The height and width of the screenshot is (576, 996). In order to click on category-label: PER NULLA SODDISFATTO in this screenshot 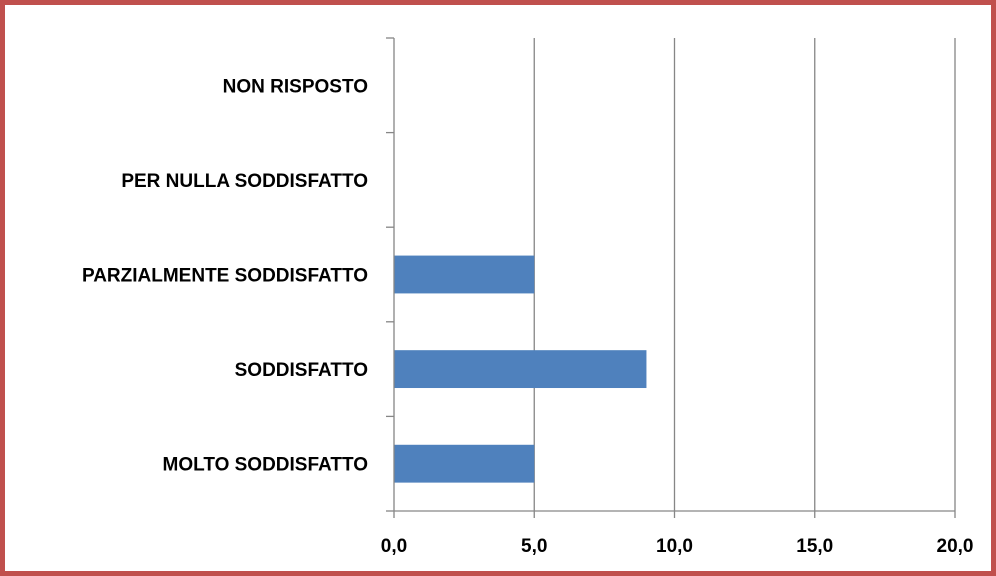, I will do `click(244, 181)`.